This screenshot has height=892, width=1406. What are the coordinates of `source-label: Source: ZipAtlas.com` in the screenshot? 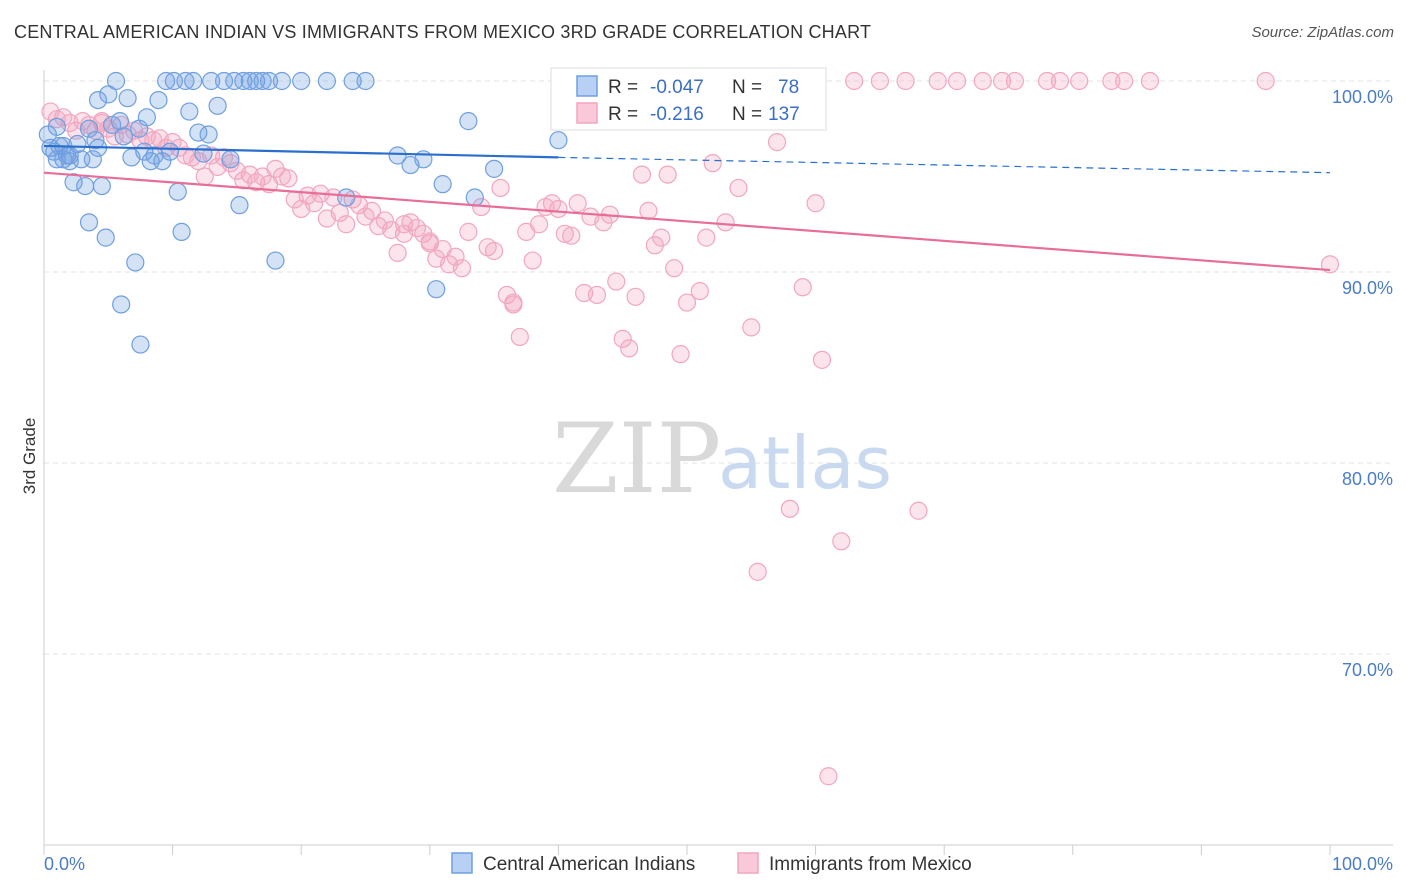 It's located at (1322, 32).